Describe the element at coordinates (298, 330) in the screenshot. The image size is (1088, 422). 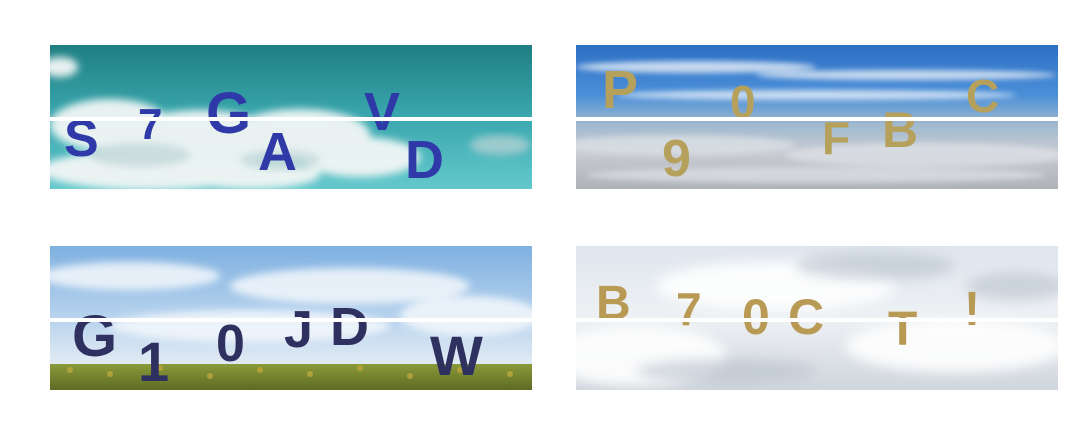
I see `captcha-char: J` at that location.